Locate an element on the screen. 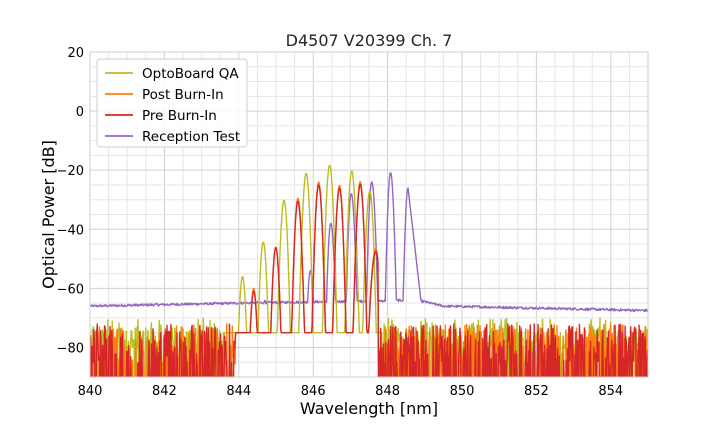  x-tick-label: 854 is located at coordinates (610, 391).